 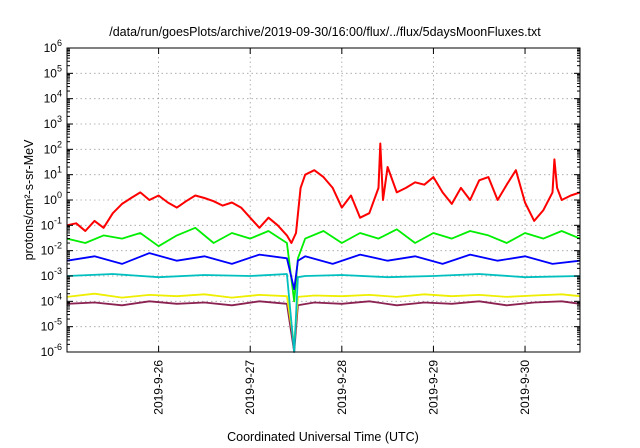 I want to click on y-tick-label: 10⁴, so click(x=53, y=97).